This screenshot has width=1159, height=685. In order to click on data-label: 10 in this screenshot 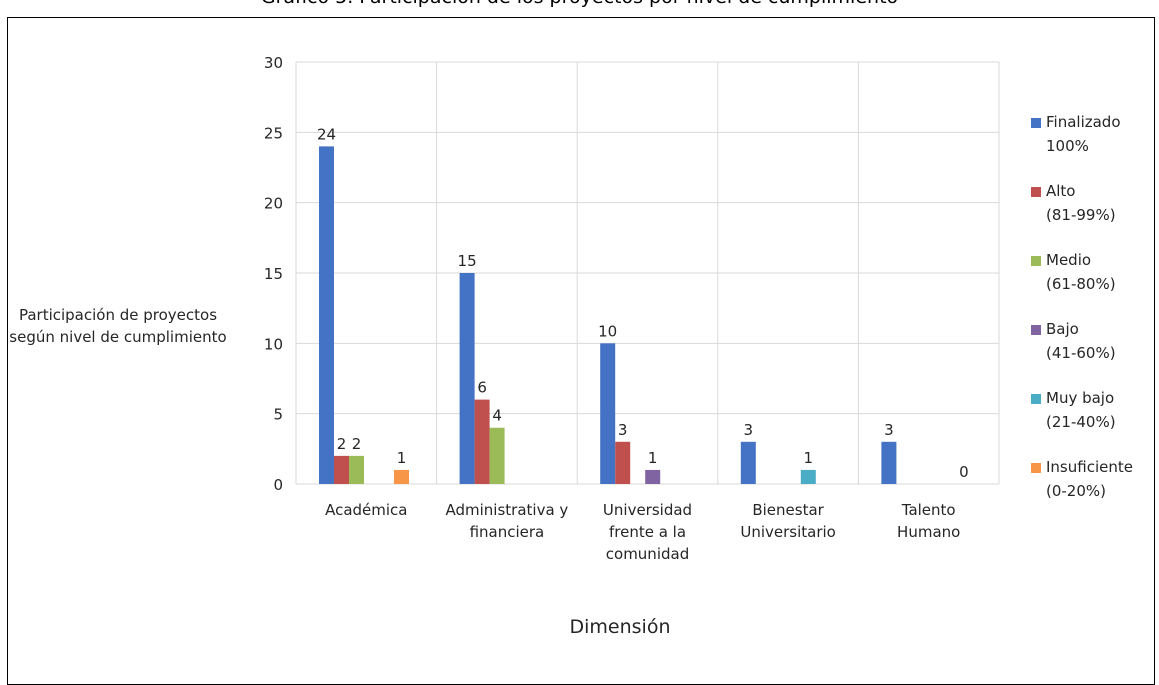, I will do `click(607, 331)`.